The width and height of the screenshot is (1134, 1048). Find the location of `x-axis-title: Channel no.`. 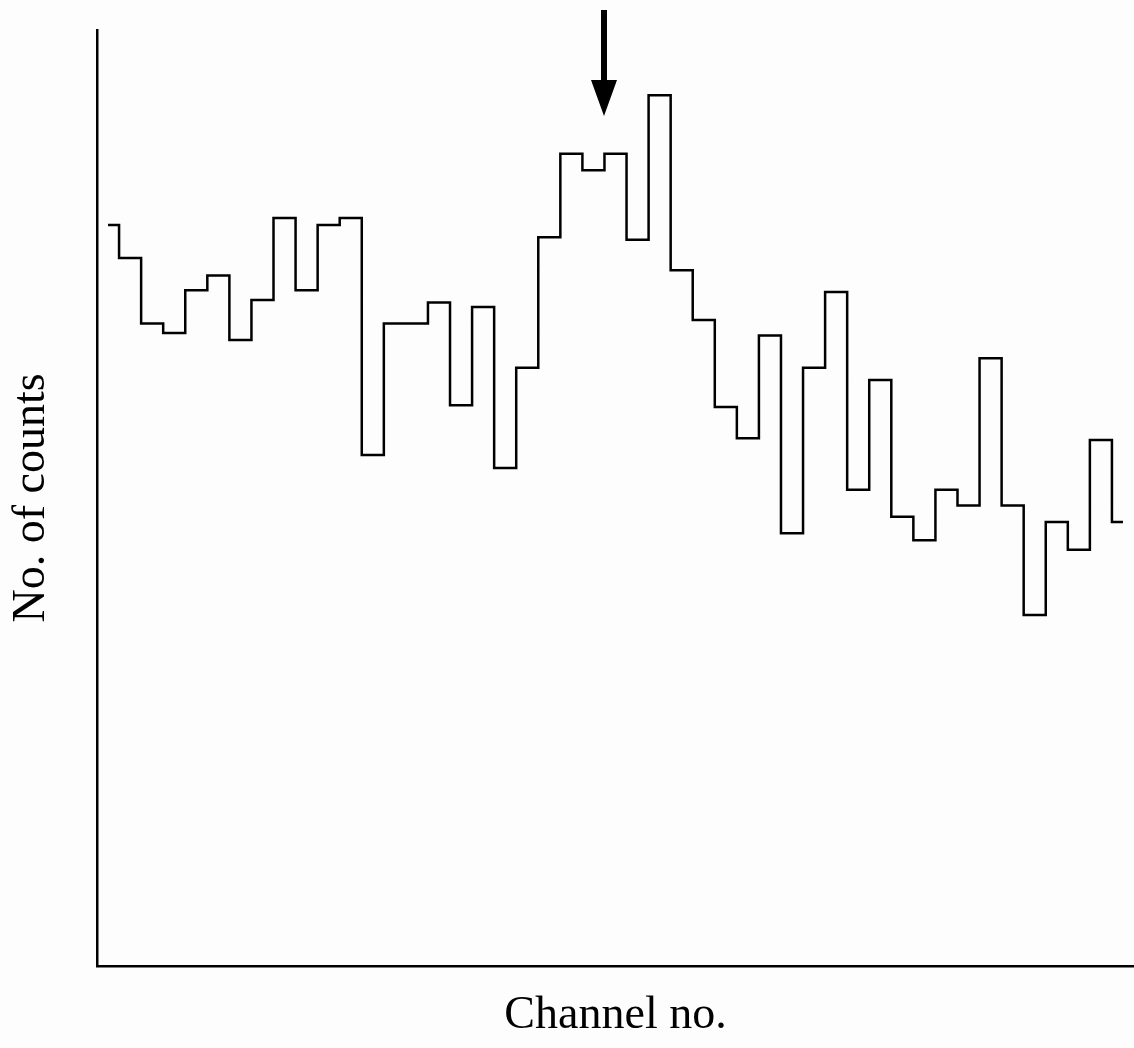

x-axis-title: Channel no. is located at coordinates (615, 1013).